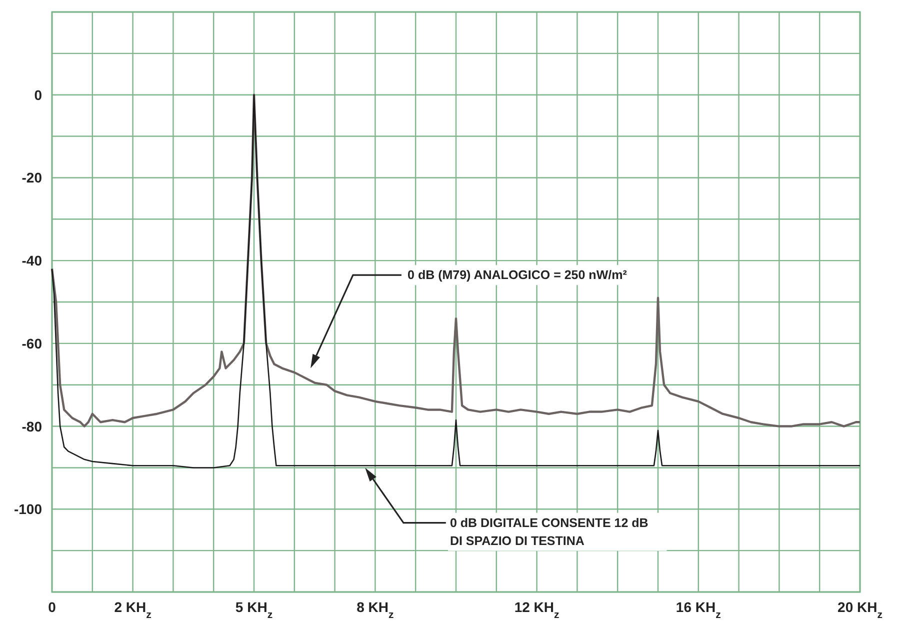 This screenshot has height=626, width=909. I want to click on x-tick-label: 8 KH$_{z}$, so click(375, 610).